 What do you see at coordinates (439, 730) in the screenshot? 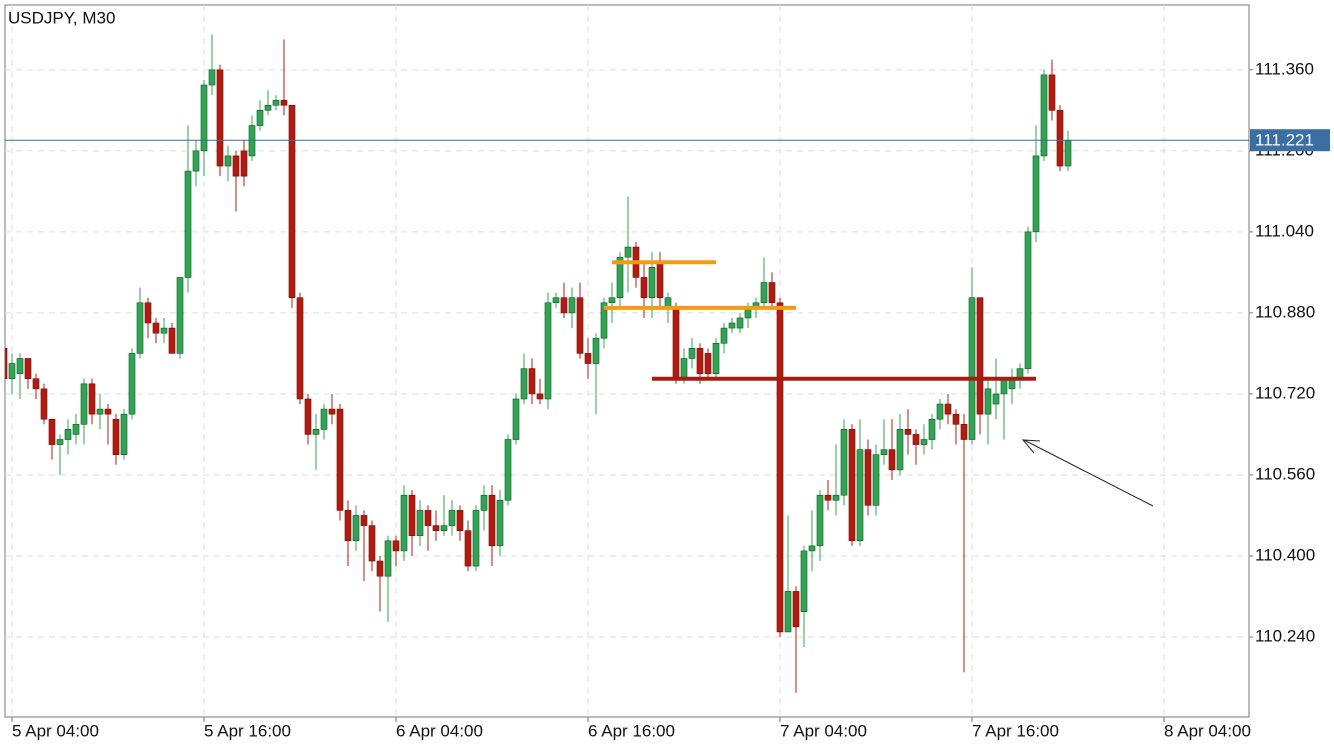
I see `x-tick-label: 6 Apr 04:00` at bounding box center [439, 730].